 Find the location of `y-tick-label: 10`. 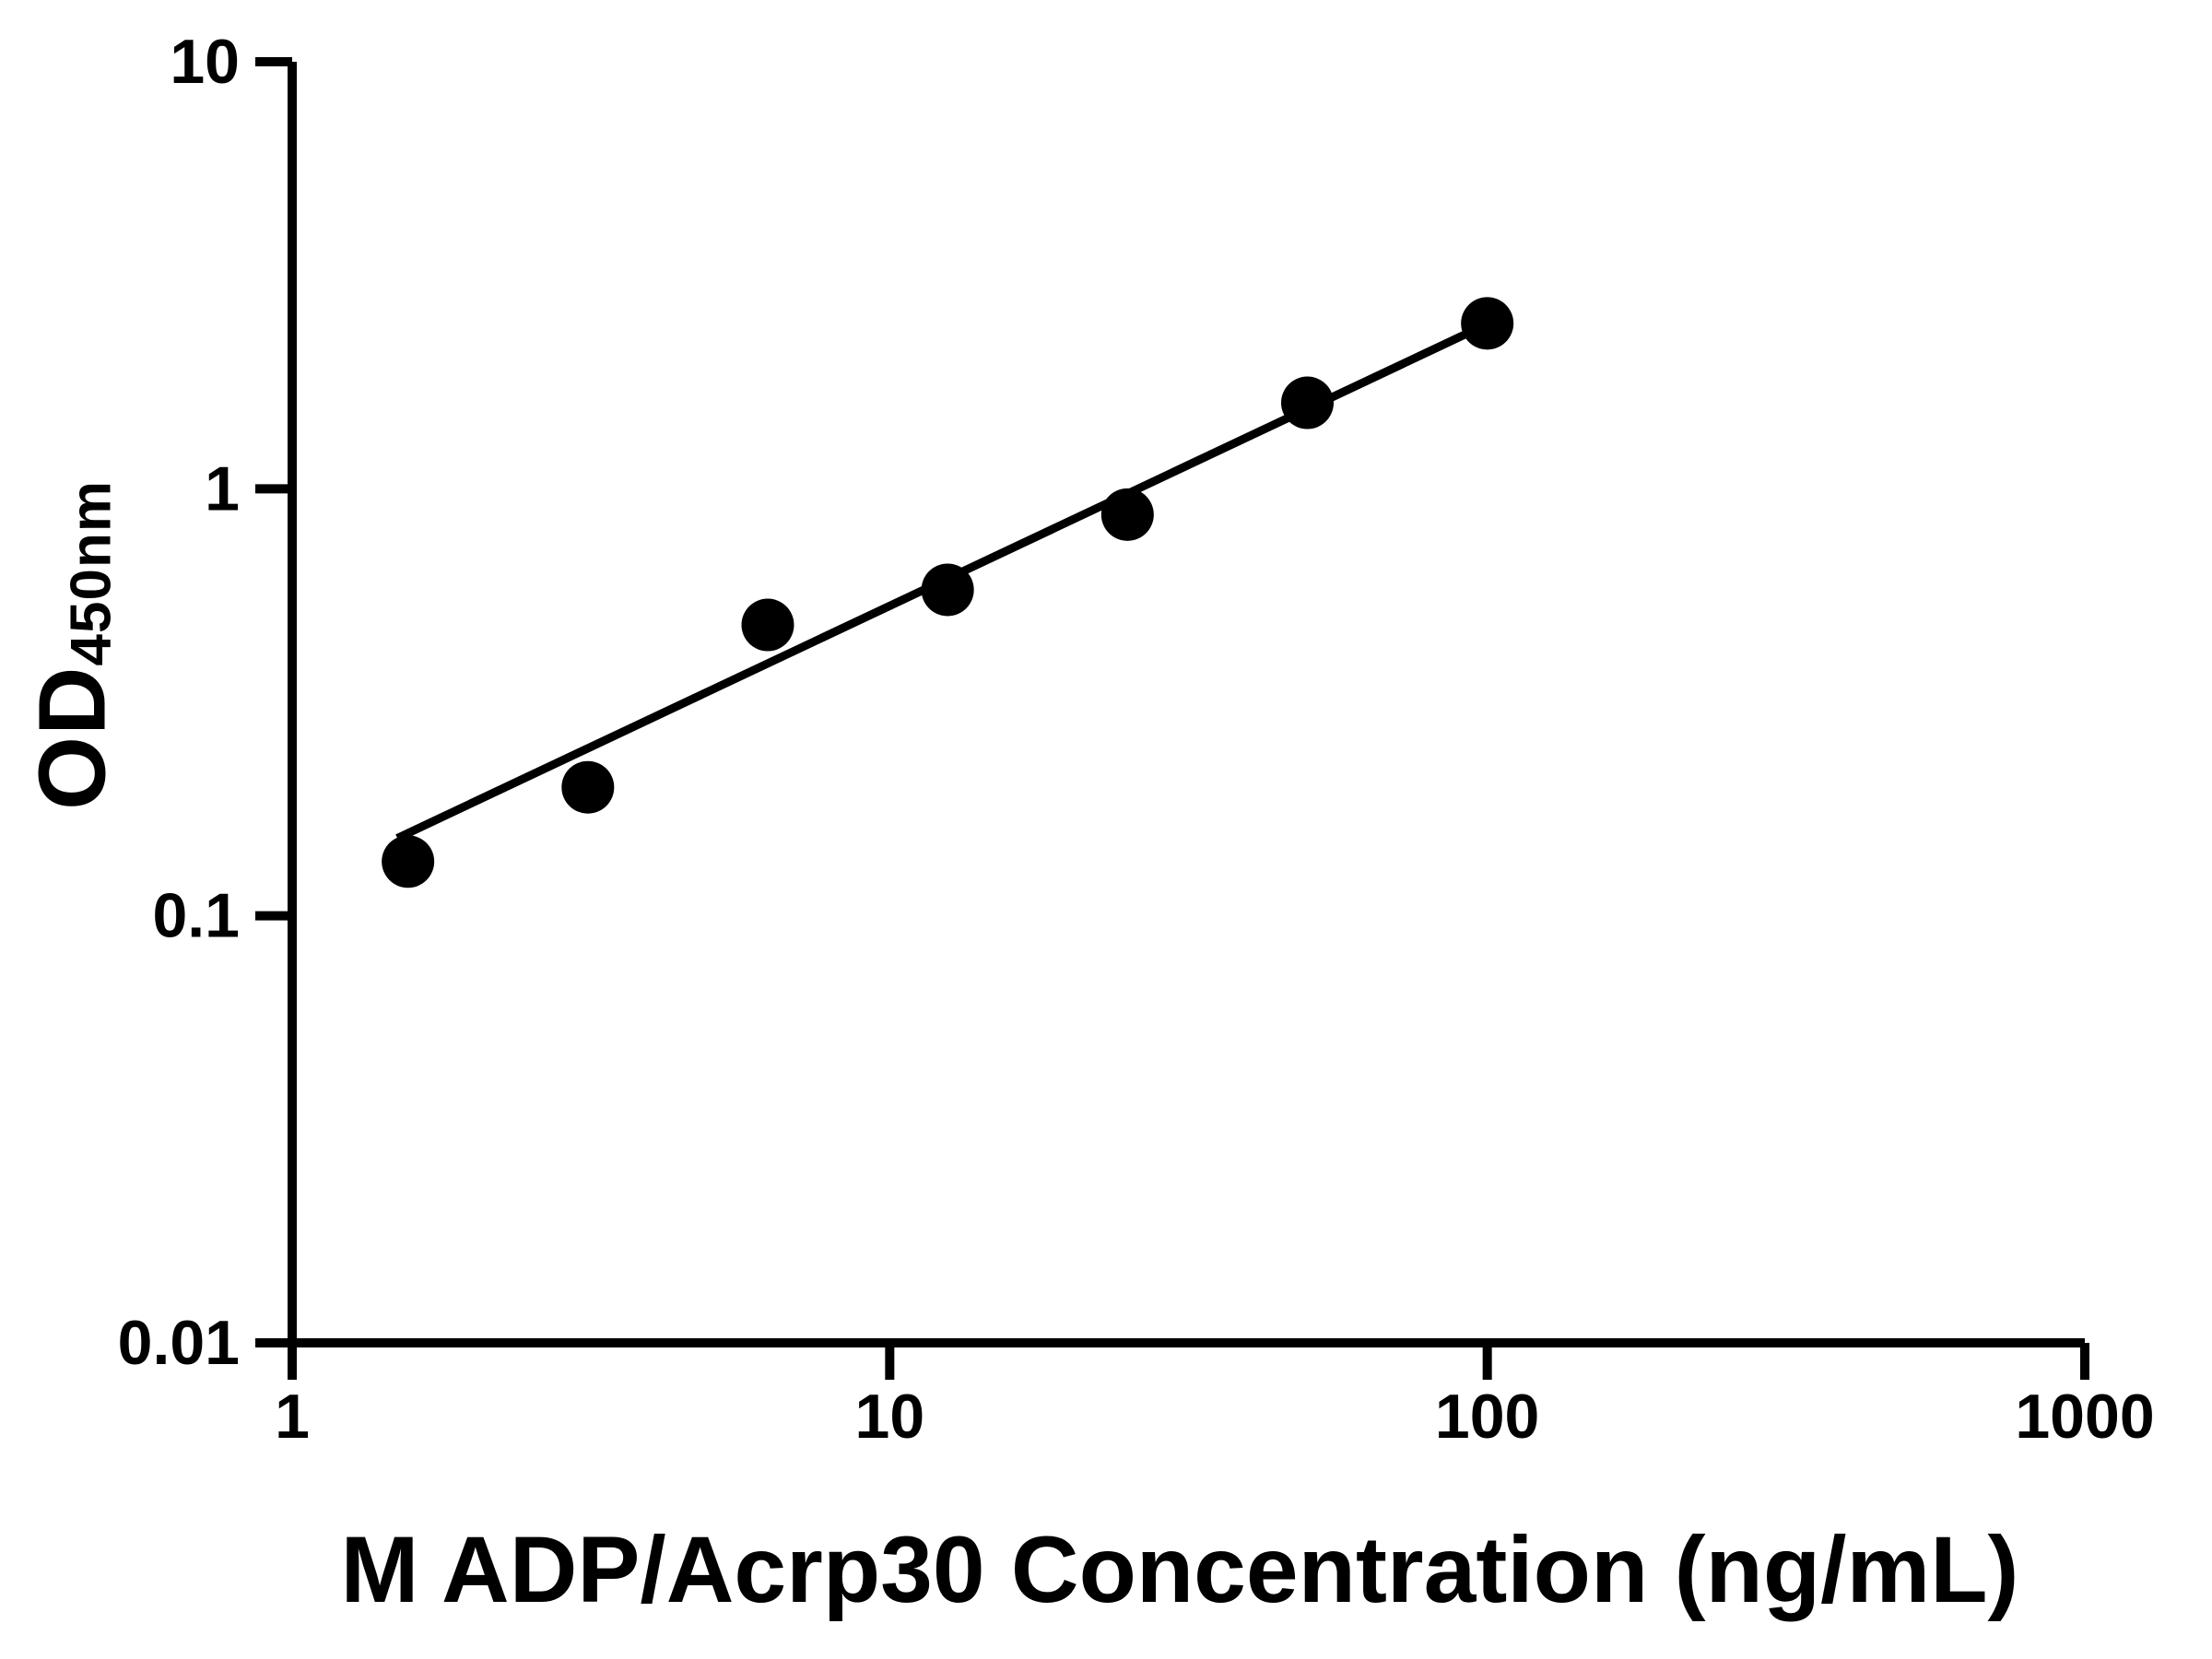

y-tick-label: 10 is located at coordinates (205, 62).